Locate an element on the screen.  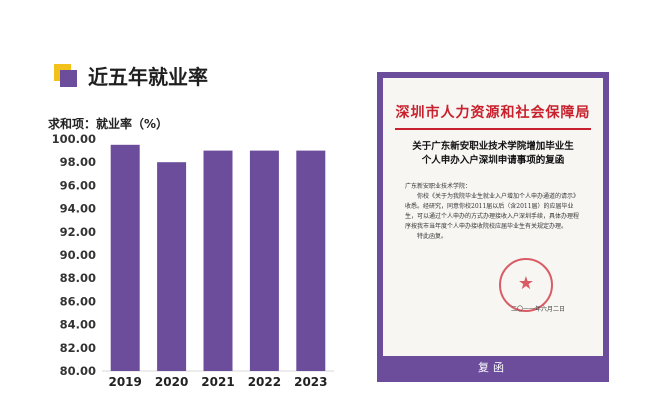
x-tick-label: 2019 is located at coordinates (124, 382).